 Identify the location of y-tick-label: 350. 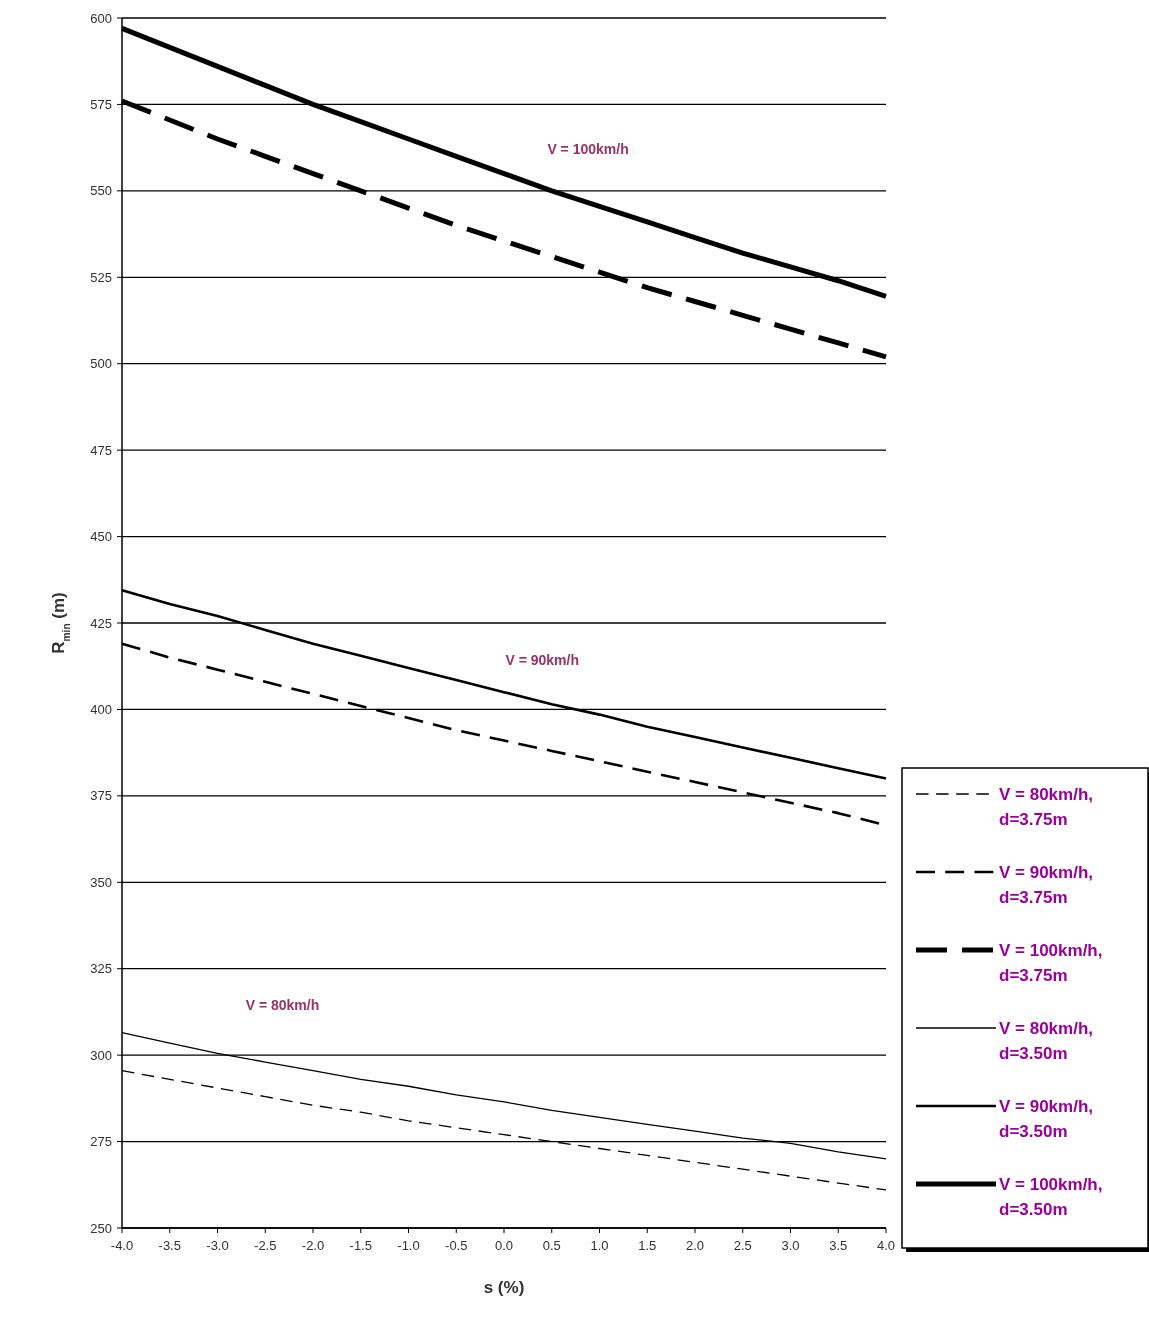
(101, 882).